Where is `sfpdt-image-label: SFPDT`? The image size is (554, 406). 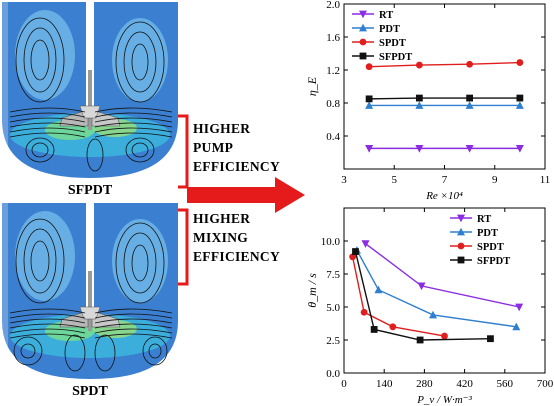 sfpdt-image-label: SFPDT is located at coordinates (90, 190).